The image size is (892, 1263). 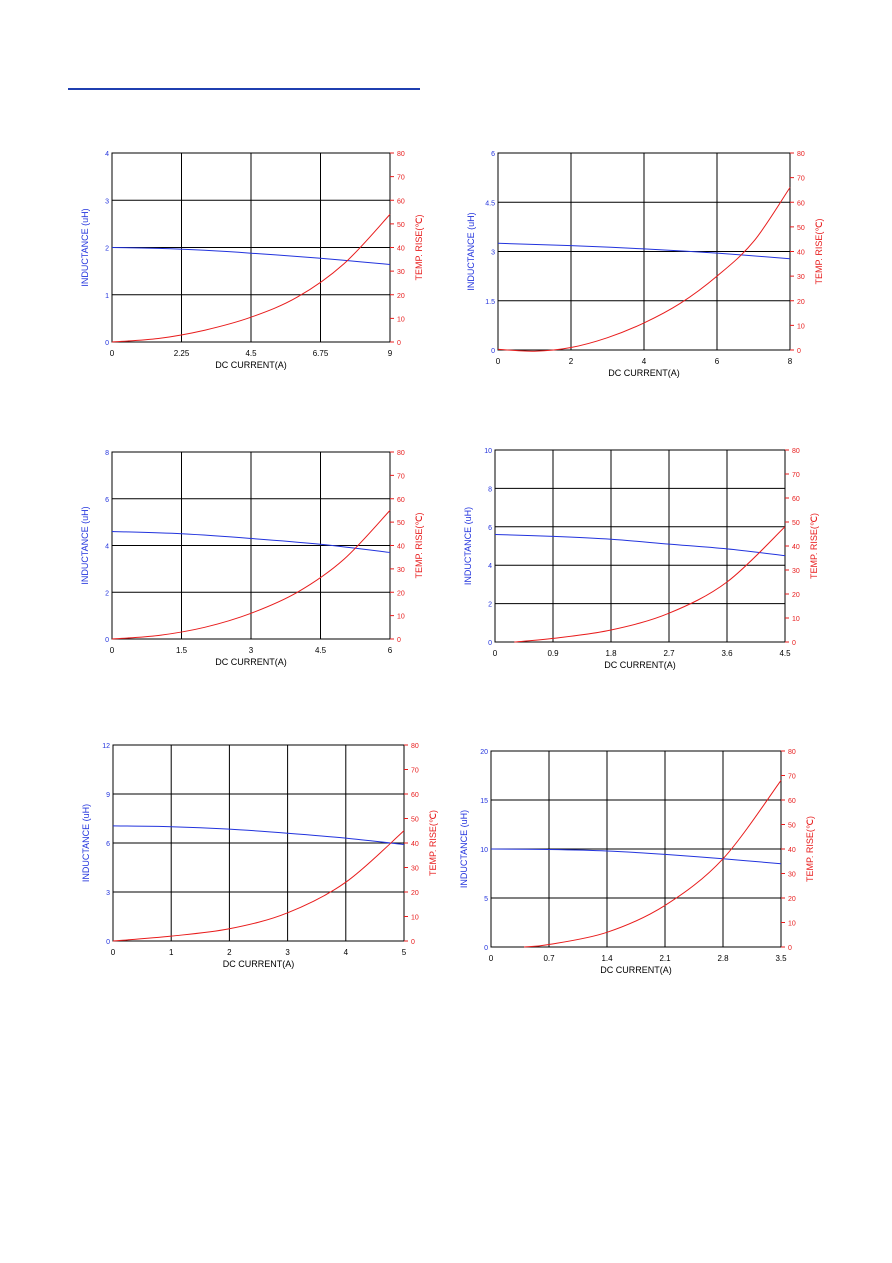 What do you see at coordinates (251, 650) in the screenshot?
I see `x-tick-label: 3` at bounding box center [251, 650].